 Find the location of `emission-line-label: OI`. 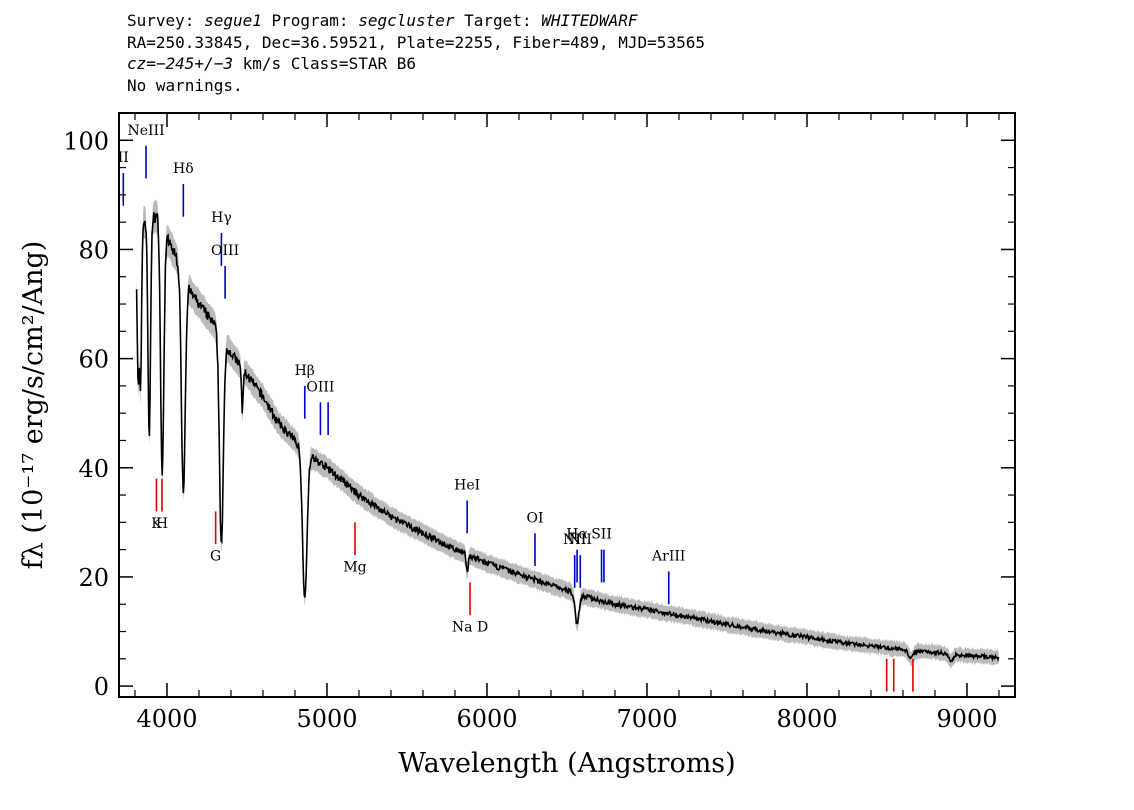

emission-line-label: OI is located at coordinates (534, 518).